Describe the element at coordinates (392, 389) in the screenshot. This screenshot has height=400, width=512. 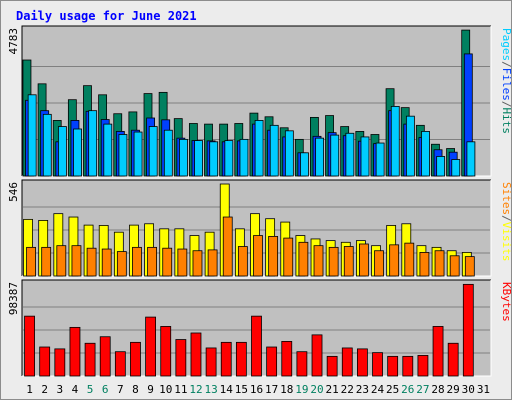
I see `x-tick-label: 25` at that location.